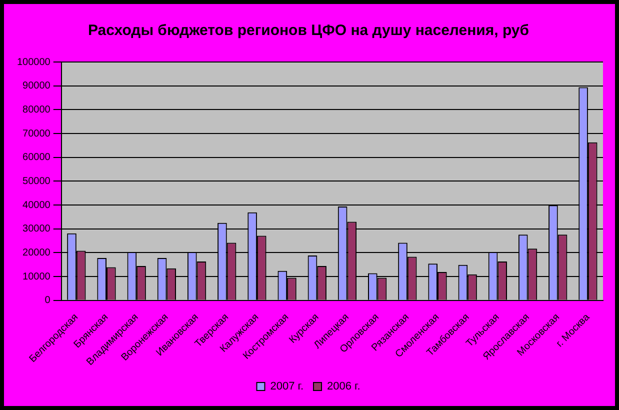 This screenshot has height=410, width=619. What do you see at coordinates (36, 276) in the screenshot?
I see `y-tick-label: 10000` at bounding box center [36, 276].